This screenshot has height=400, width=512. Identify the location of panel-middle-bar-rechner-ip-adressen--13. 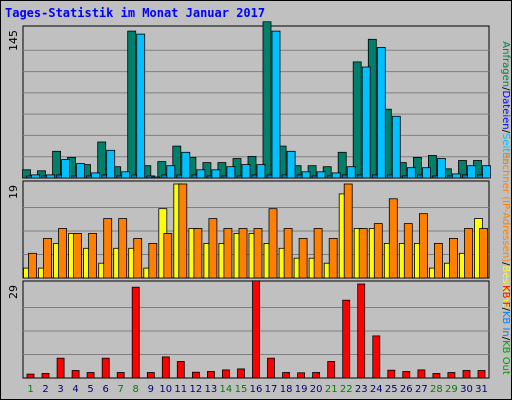
(213, 248).